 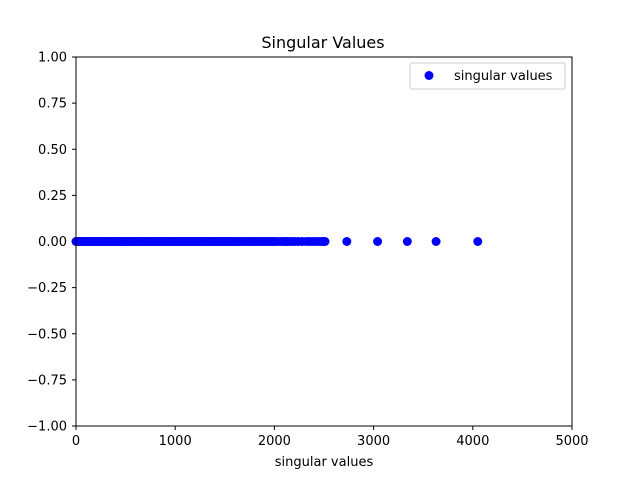 I want to click on x-tick-label: 3000, so click(x=373, y=441).